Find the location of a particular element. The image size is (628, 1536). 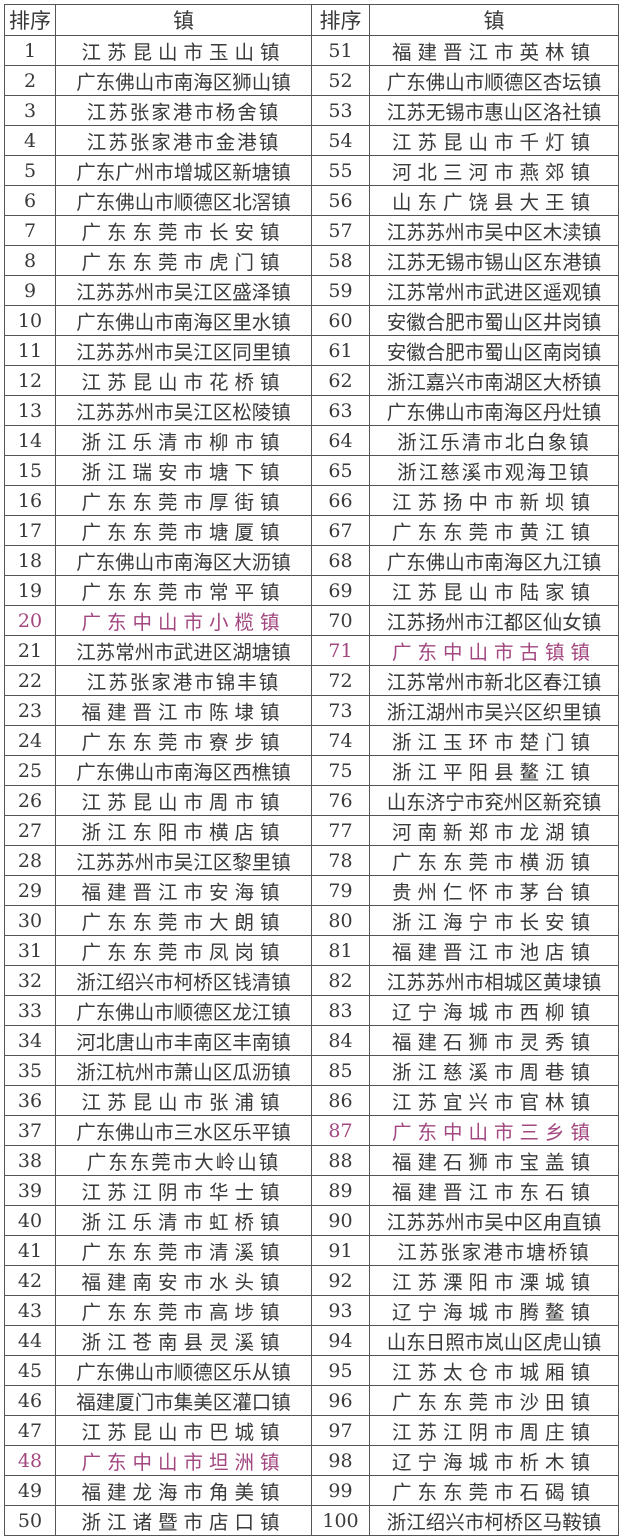

rank-cell: 40 is located at coordinates (30, 1220).